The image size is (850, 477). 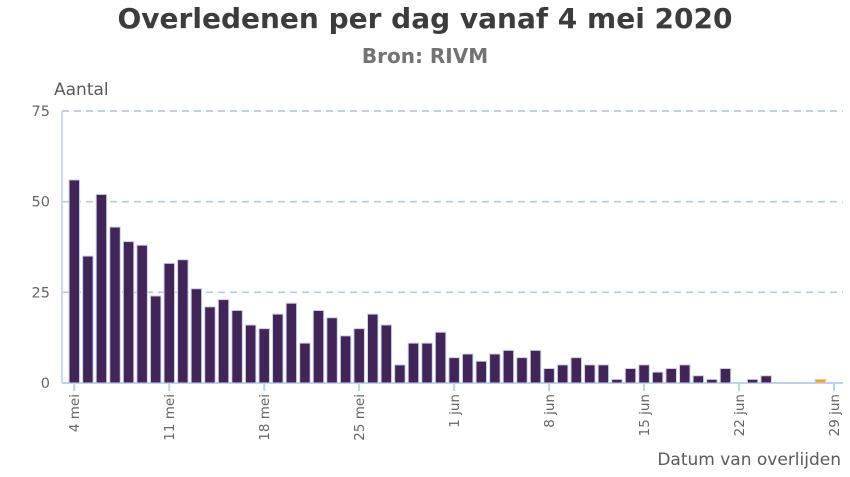 What do you see at coordinates (455, 411) in the screenshot?
I see `x-tick-label: 1 jun` at bounding box center [455, 411].